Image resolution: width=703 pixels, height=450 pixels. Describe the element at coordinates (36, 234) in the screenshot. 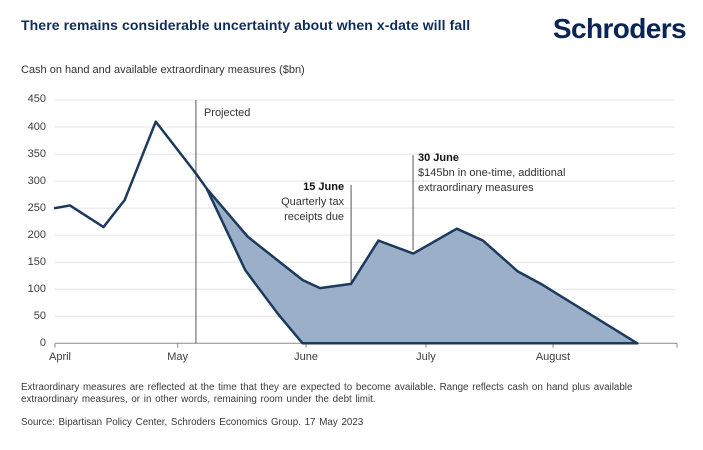

I see `y-axis-label: 200` at that location.